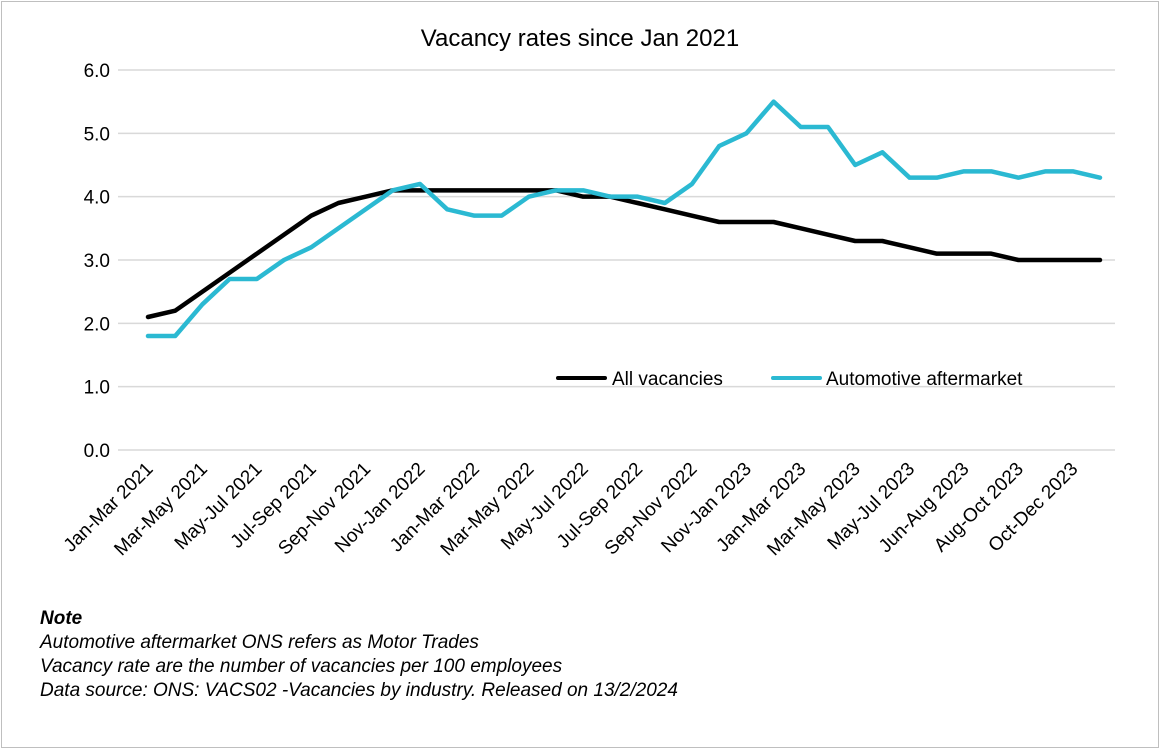  Describe the element at coordinates (97, 451) in the screenshot. I see `y-tick-label: 0.0` at that location.